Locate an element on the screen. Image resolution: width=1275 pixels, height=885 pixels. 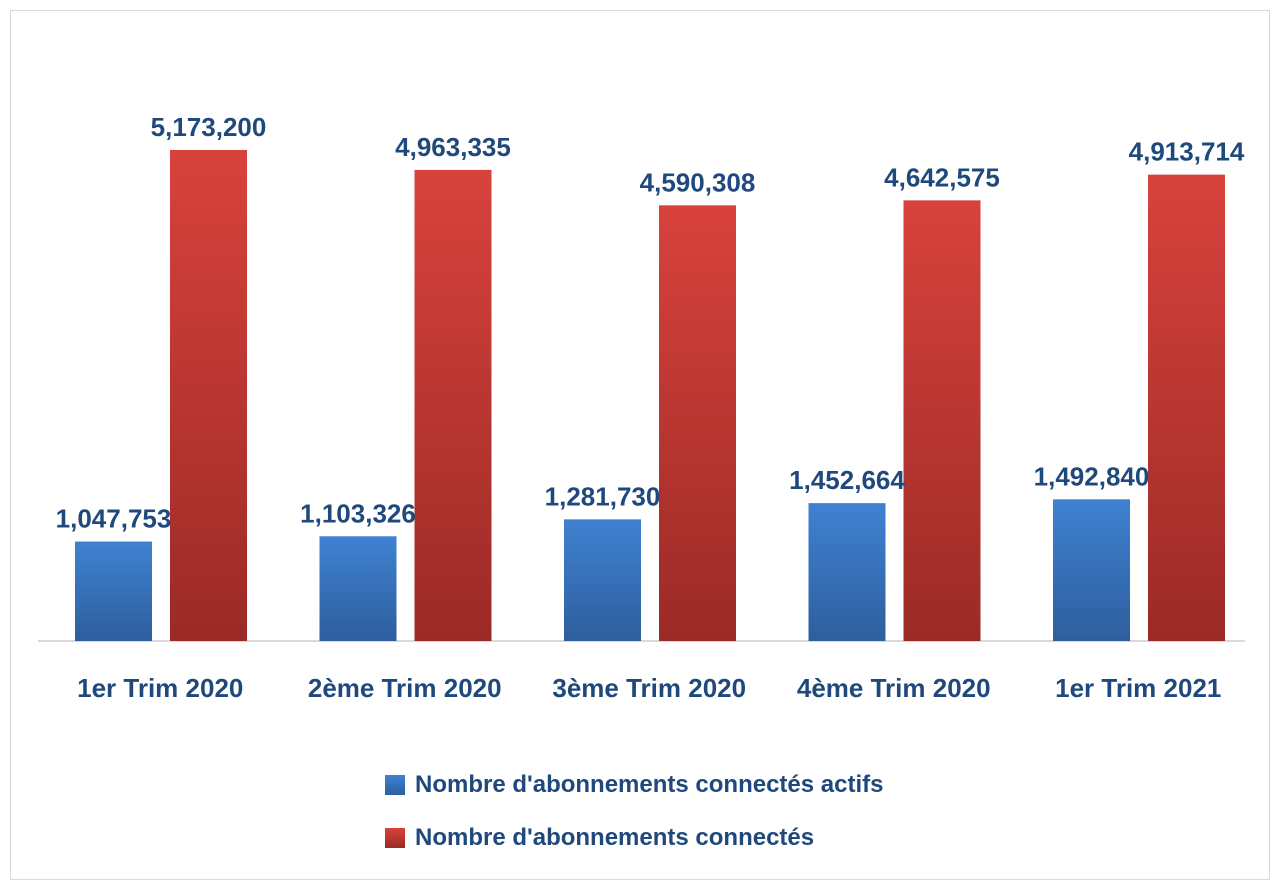
data-label-actifs-2: 1,103,326 is located at coordinates (358, 513).